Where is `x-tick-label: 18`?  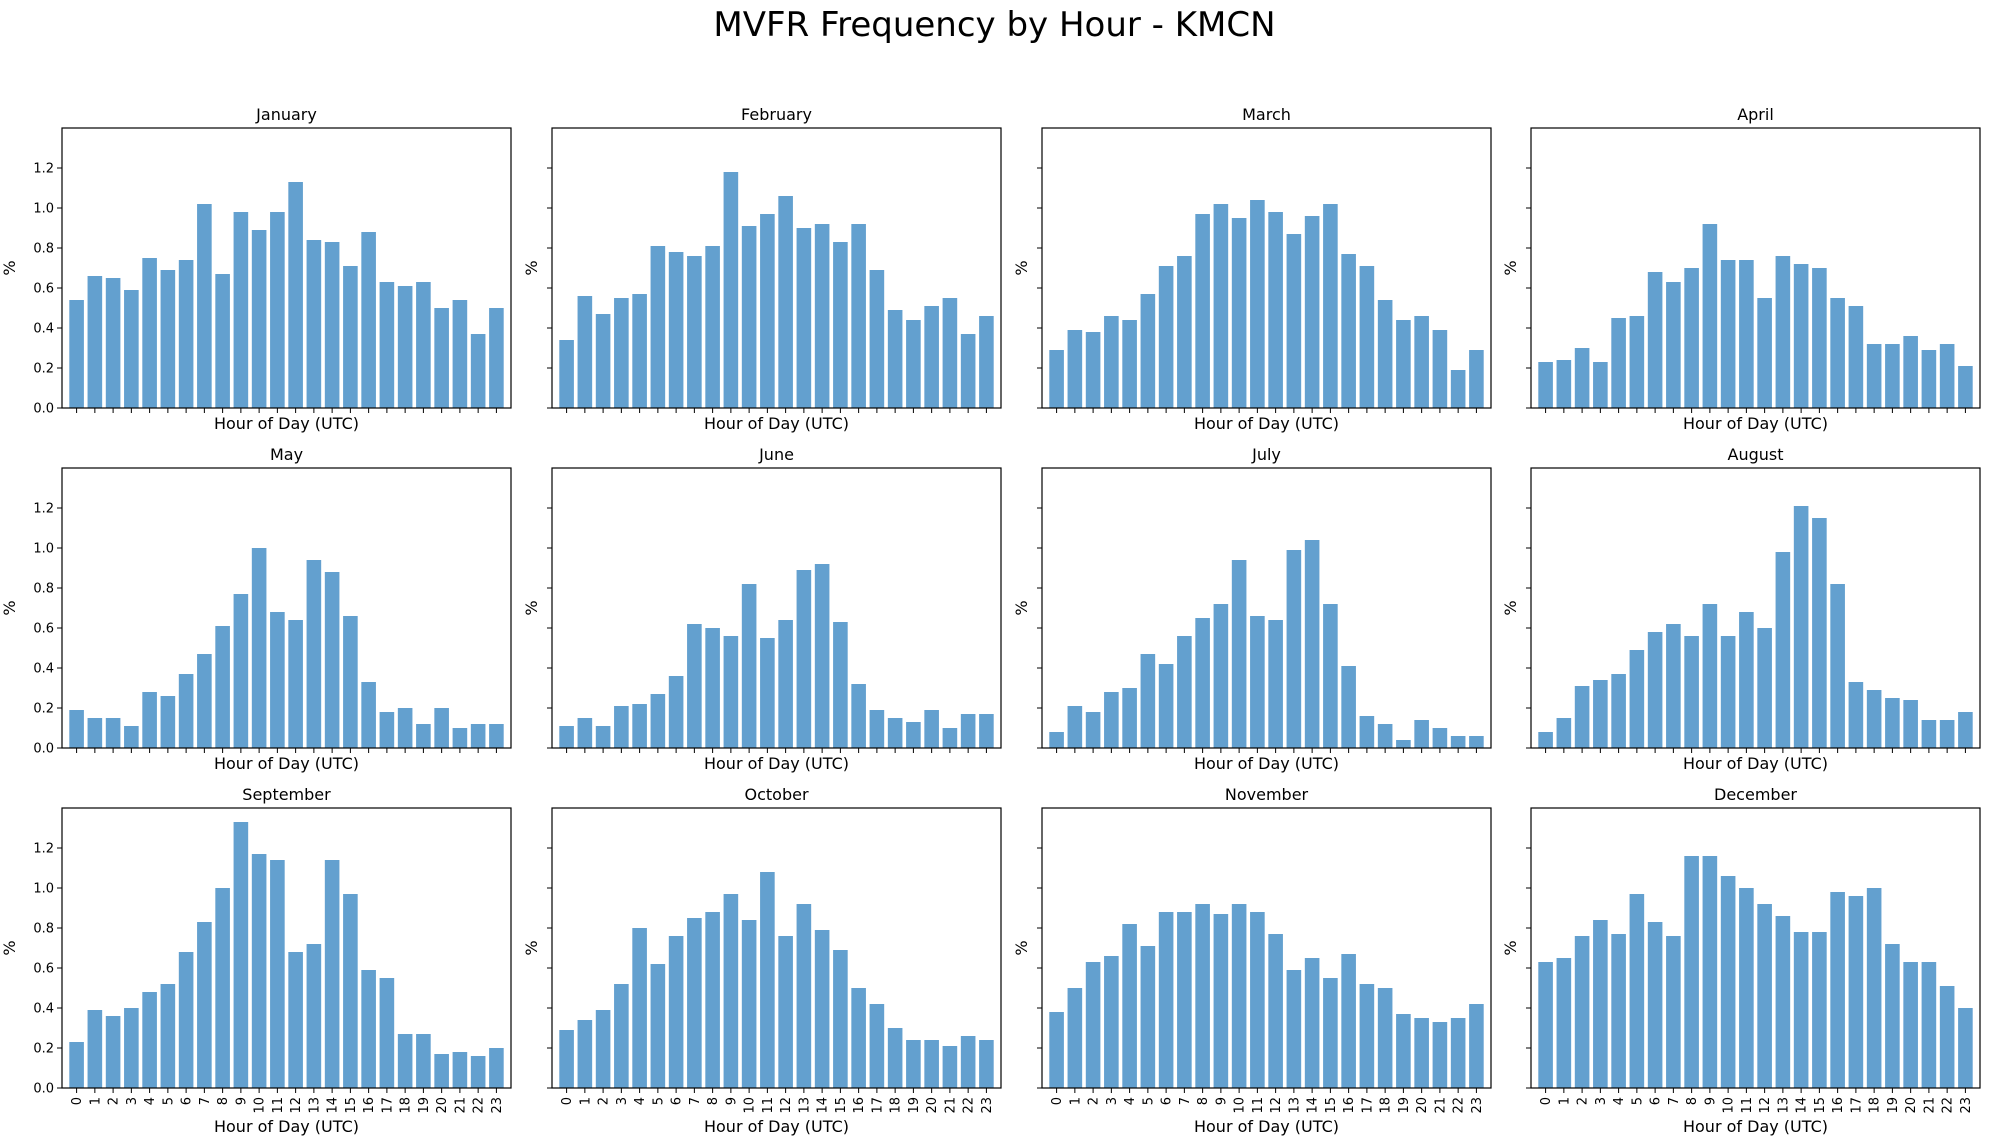
x-tick-label: 18 is located at coordinates (896, 1105).